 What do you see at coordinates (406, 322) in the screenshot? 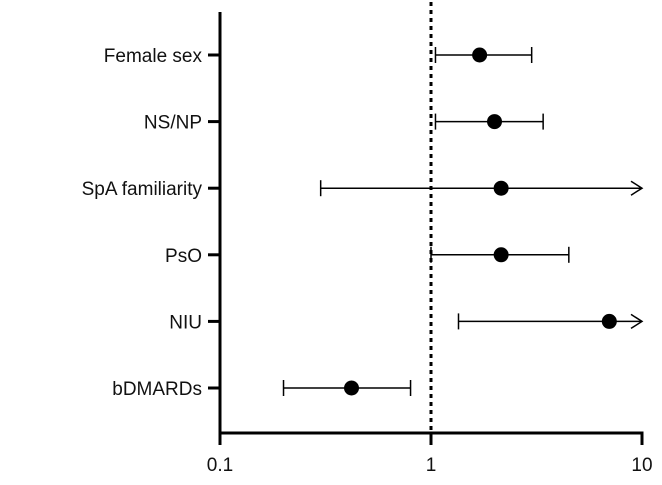
I see `forest-row: NIU` at bounding box center [406, 322].